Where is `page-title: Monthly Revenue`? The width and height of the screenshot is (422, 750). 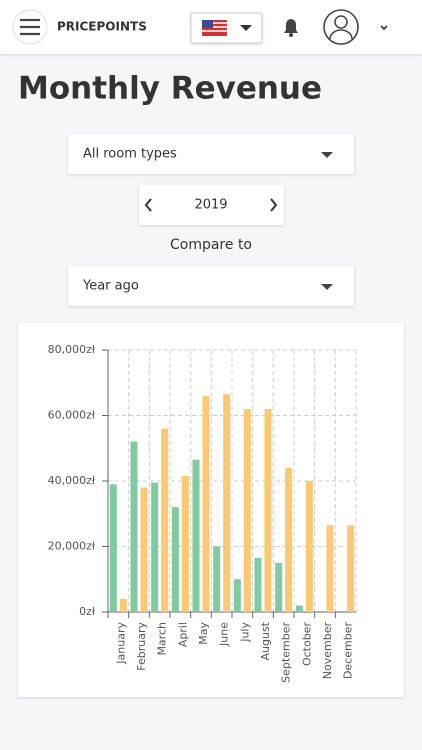
page-title: Monthly Revenue is located at coordinates (170, 89).